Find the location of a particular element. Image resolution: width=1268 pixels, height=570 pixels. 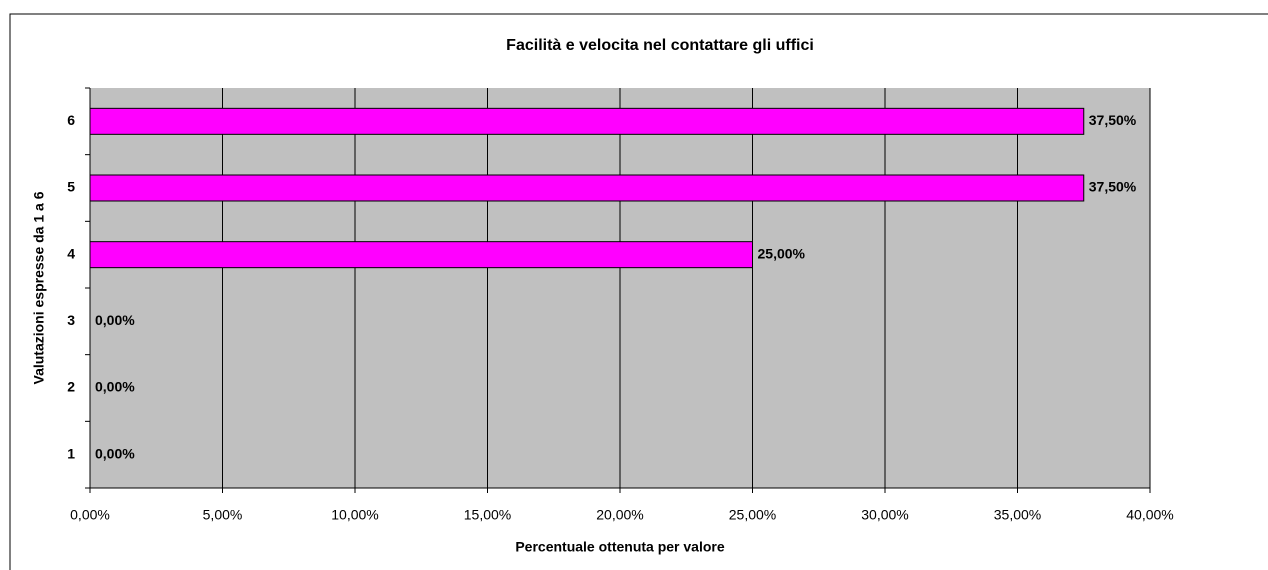

x-tick-label: 0,00% is located at coordinates (90, 515).